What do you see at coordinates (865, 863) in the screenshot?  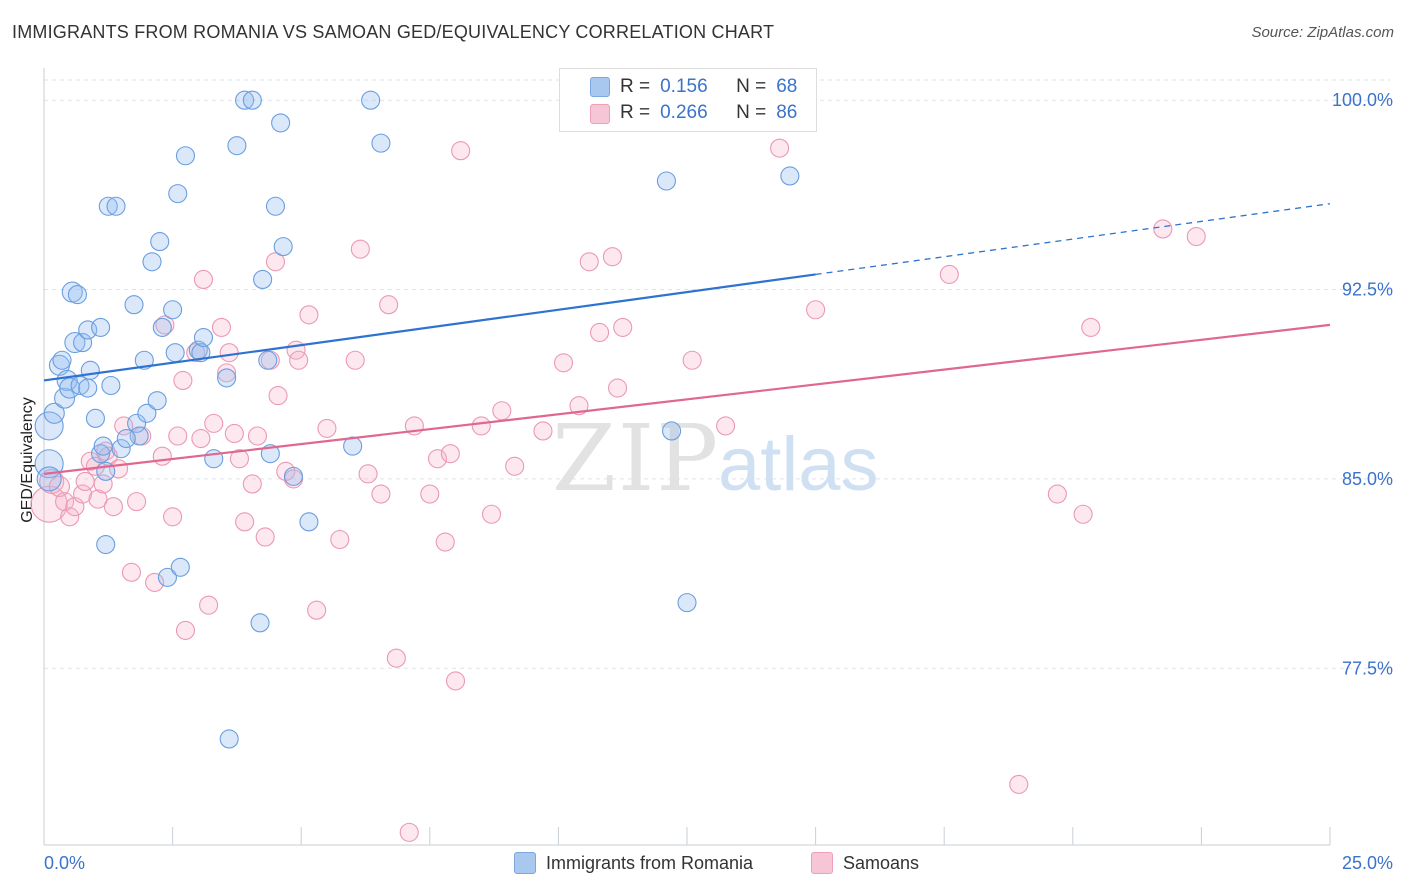 I see `legend-item-samoans: Samoans` at bounding box center [865, 863].